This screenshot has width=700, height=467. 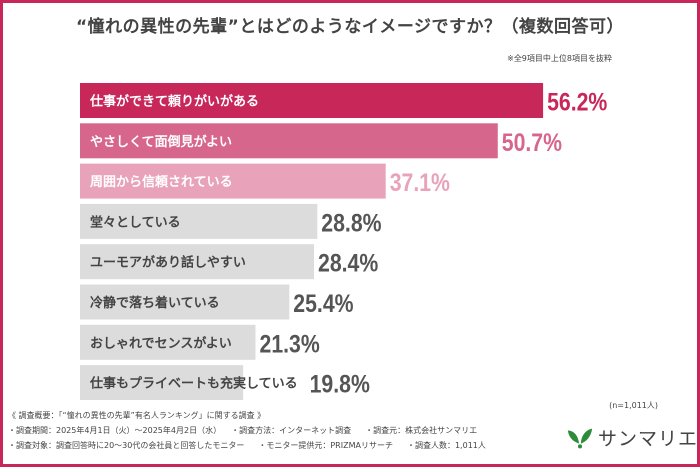 I want to click on sample-size: (n=1,011人), so click(x=633, y=405).